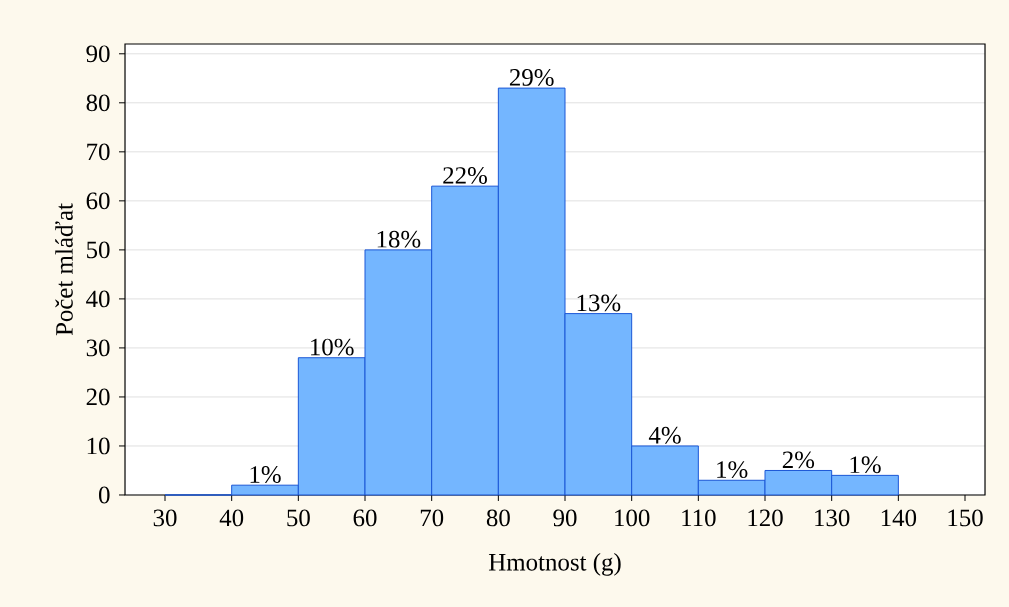  I want to click on y-tick-label: 60, so click(98, 201).